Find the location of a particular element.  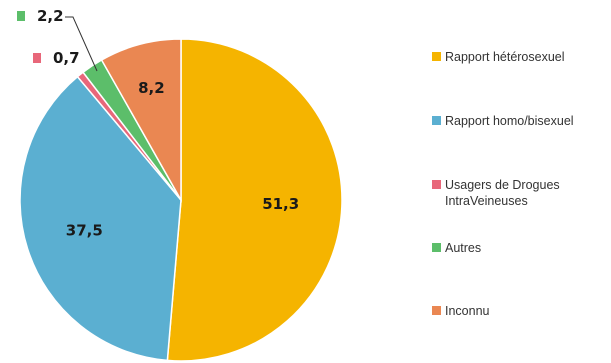

legend-item-heterosexuel: Rapport hétérosexuel is located at coordinates (498, 57).